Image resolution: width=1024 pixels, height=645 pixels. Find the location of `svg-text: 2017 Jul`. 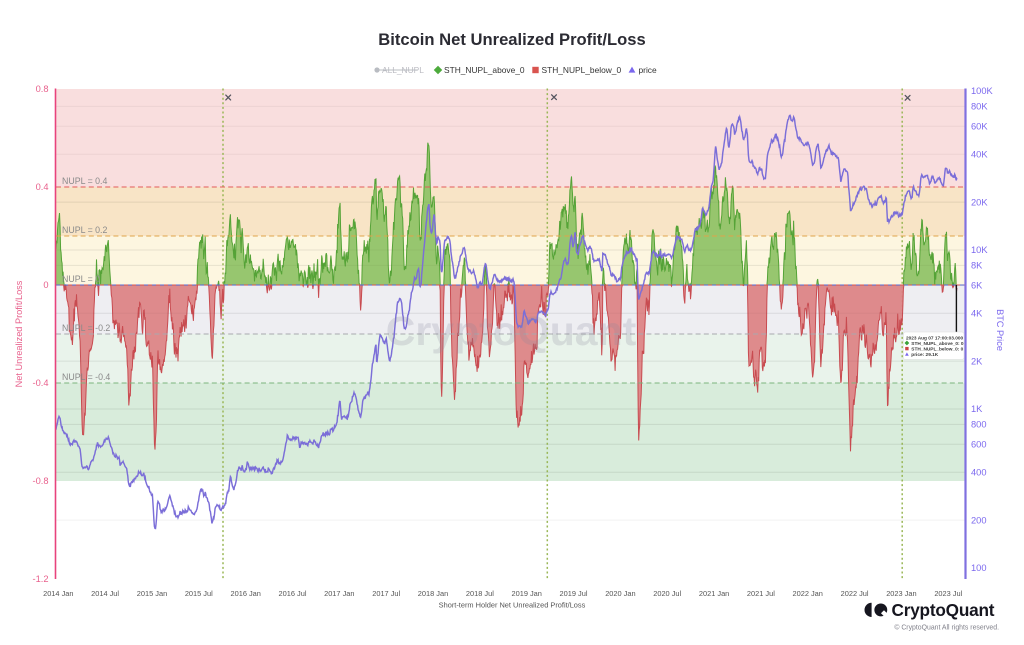

svg-text: 2017 Jul is located at coordinates (386, 593).